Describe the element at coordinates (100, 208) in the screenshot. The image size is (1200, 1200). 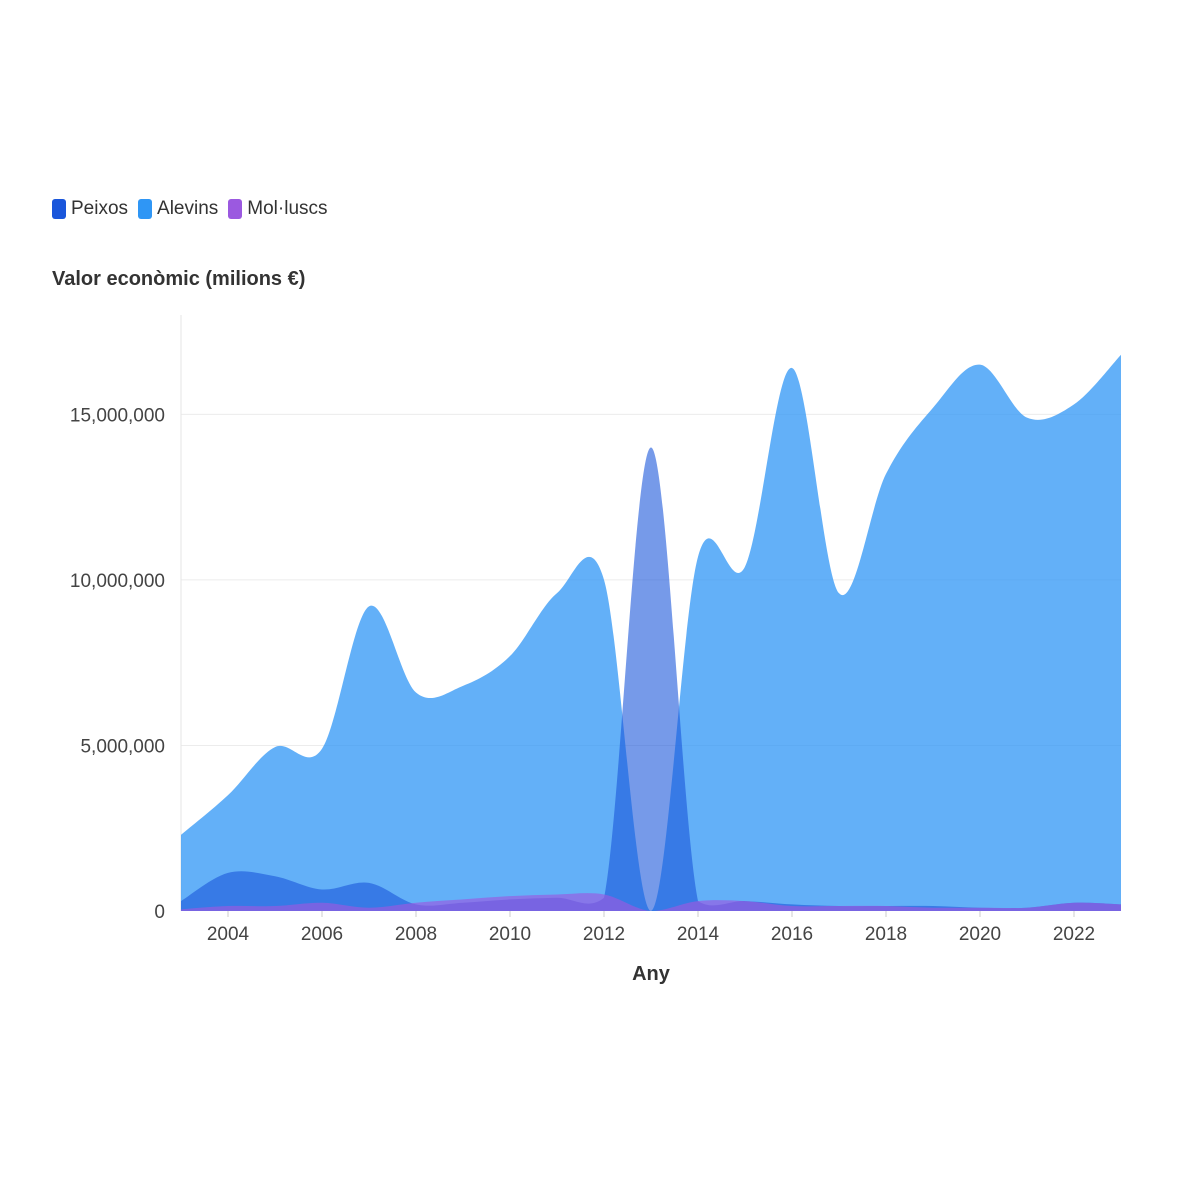
I see `legend-label-peixos: Peixos` at that location.